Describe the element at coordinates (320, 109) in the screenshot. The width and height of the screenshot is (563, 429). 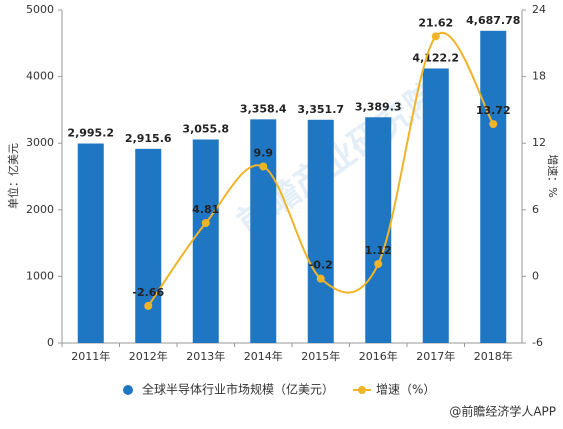
I see `bar-value-label: 3,351.7` at that location.